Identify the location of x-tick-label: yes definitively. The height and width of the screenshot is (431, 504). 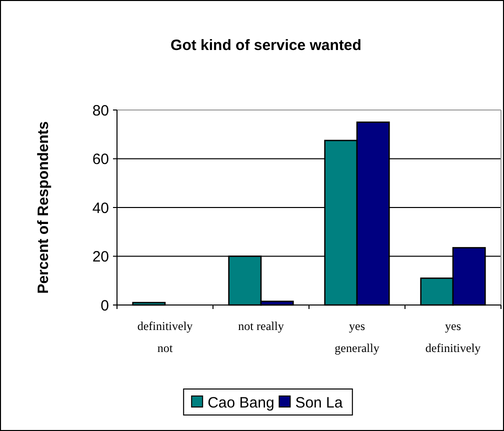
(453, 337).